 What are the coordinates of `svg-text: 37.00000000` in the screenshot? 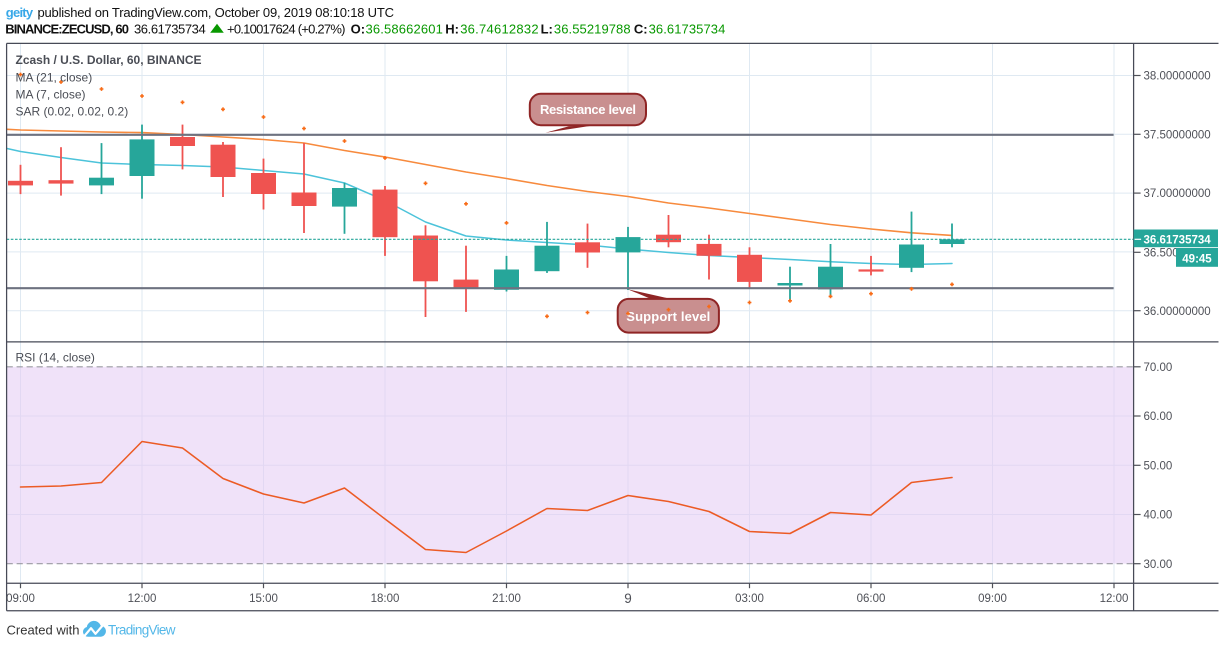 It's located at (1177, 194).